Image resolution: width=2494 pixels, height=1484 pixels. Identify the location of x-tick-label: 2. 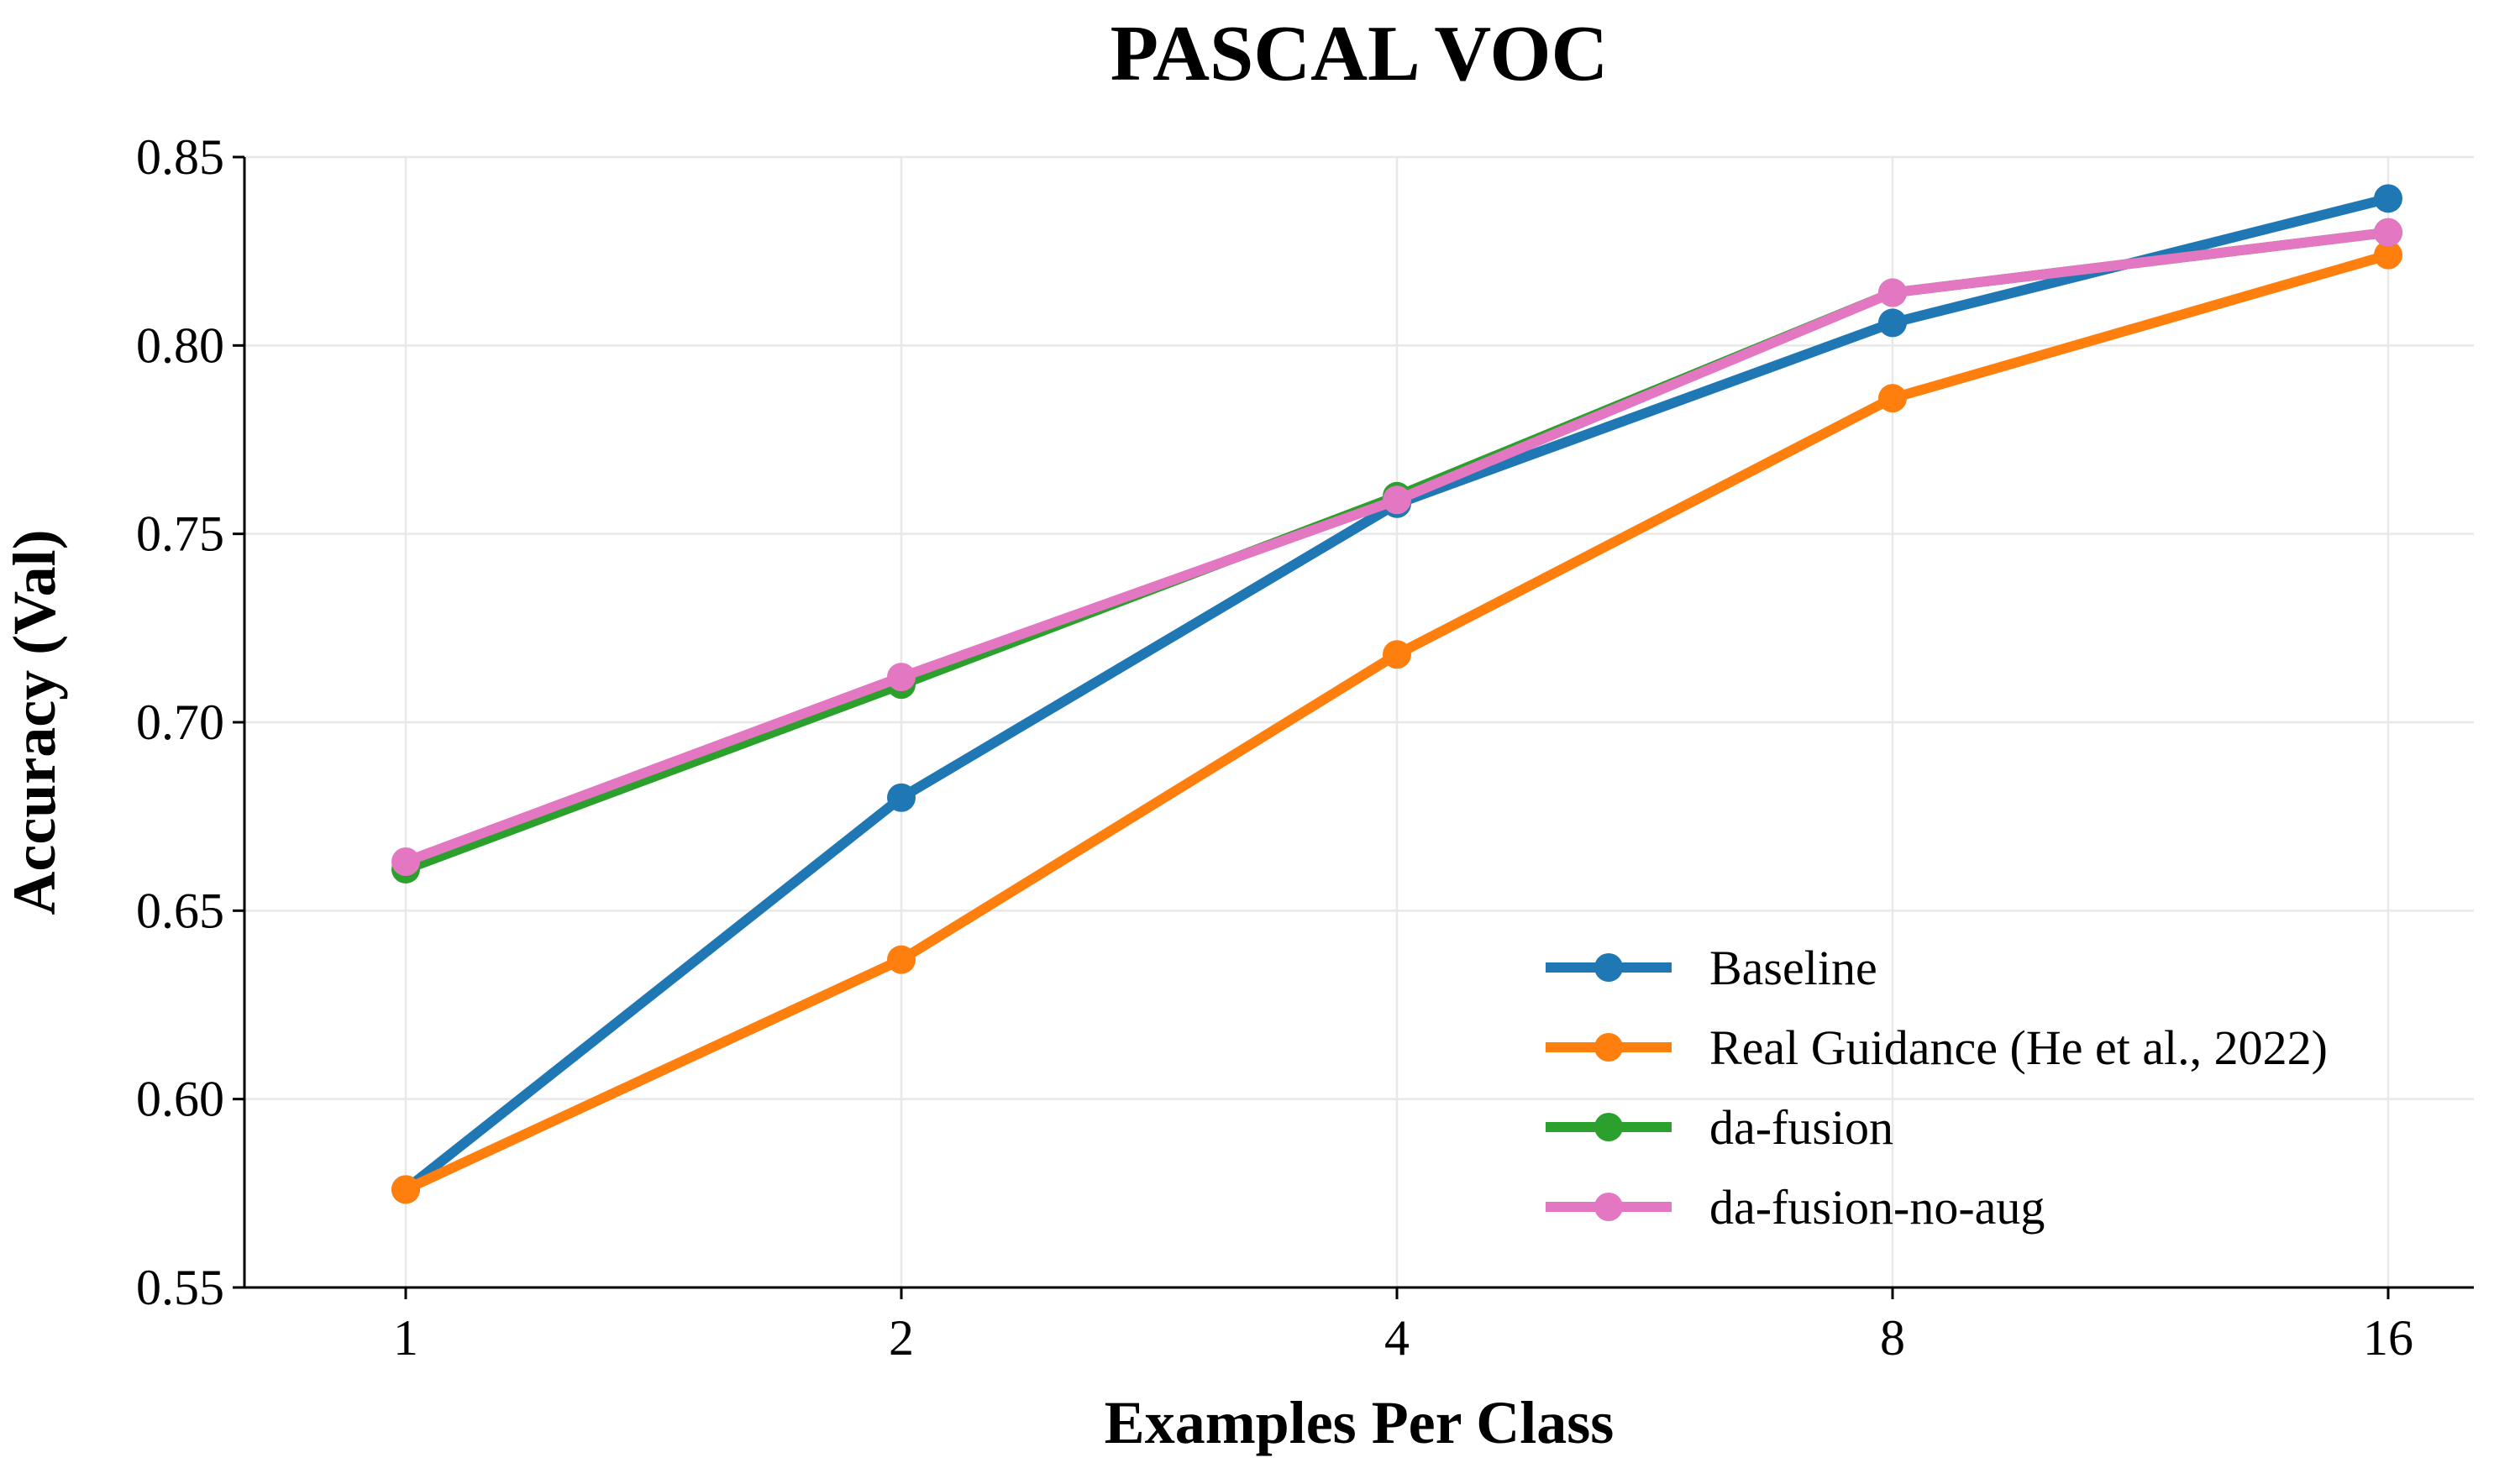
(902, 1338).